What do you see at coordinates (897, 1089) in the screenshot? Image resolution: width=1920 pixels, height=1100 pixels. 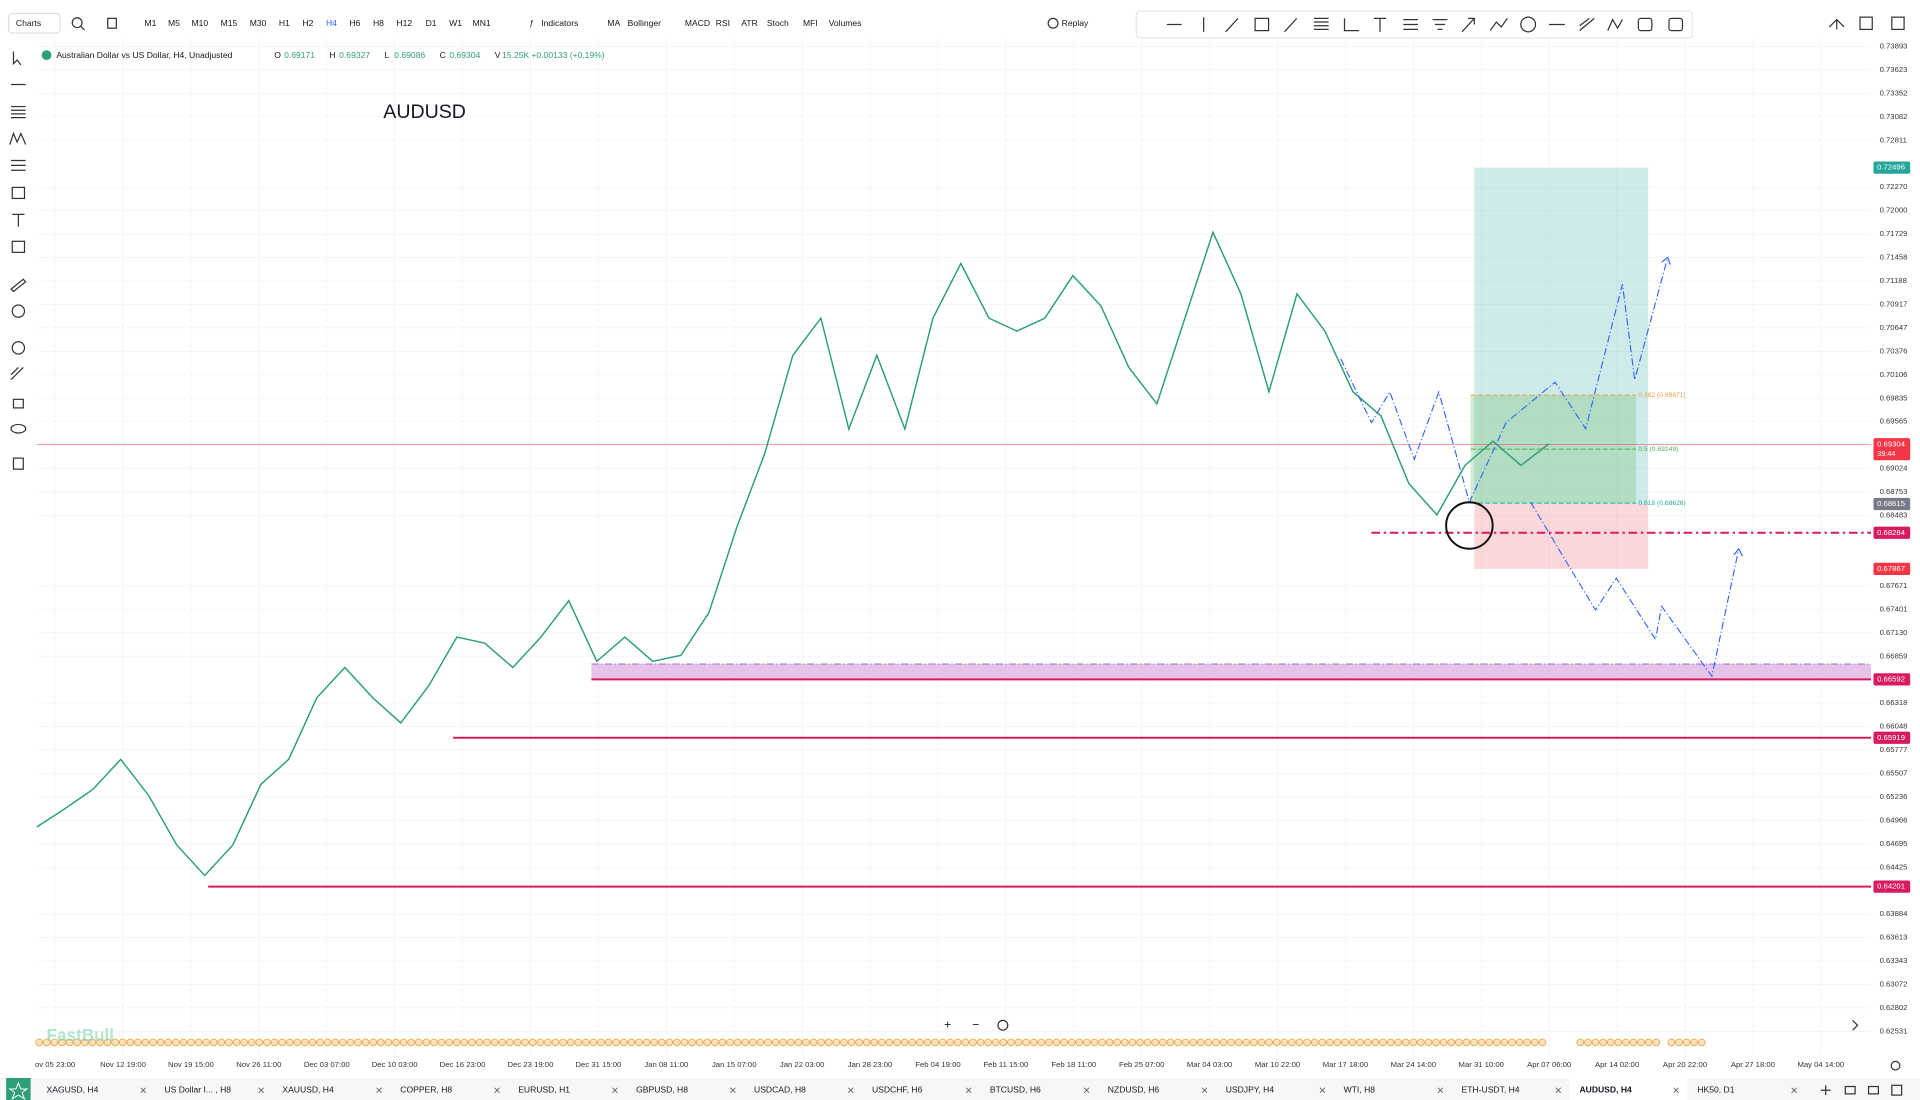 I see `tab-label: USDCHF, H6` at bounding box center [897, 1089].